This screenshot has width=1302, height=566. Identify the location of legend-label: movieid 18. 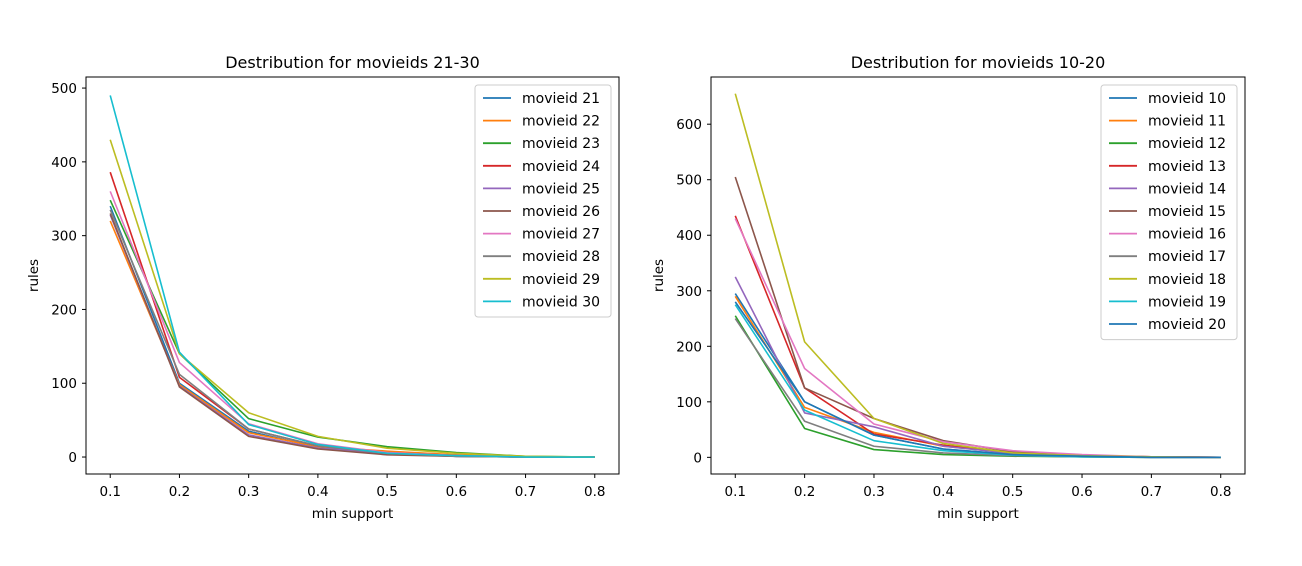
(1187, 280).